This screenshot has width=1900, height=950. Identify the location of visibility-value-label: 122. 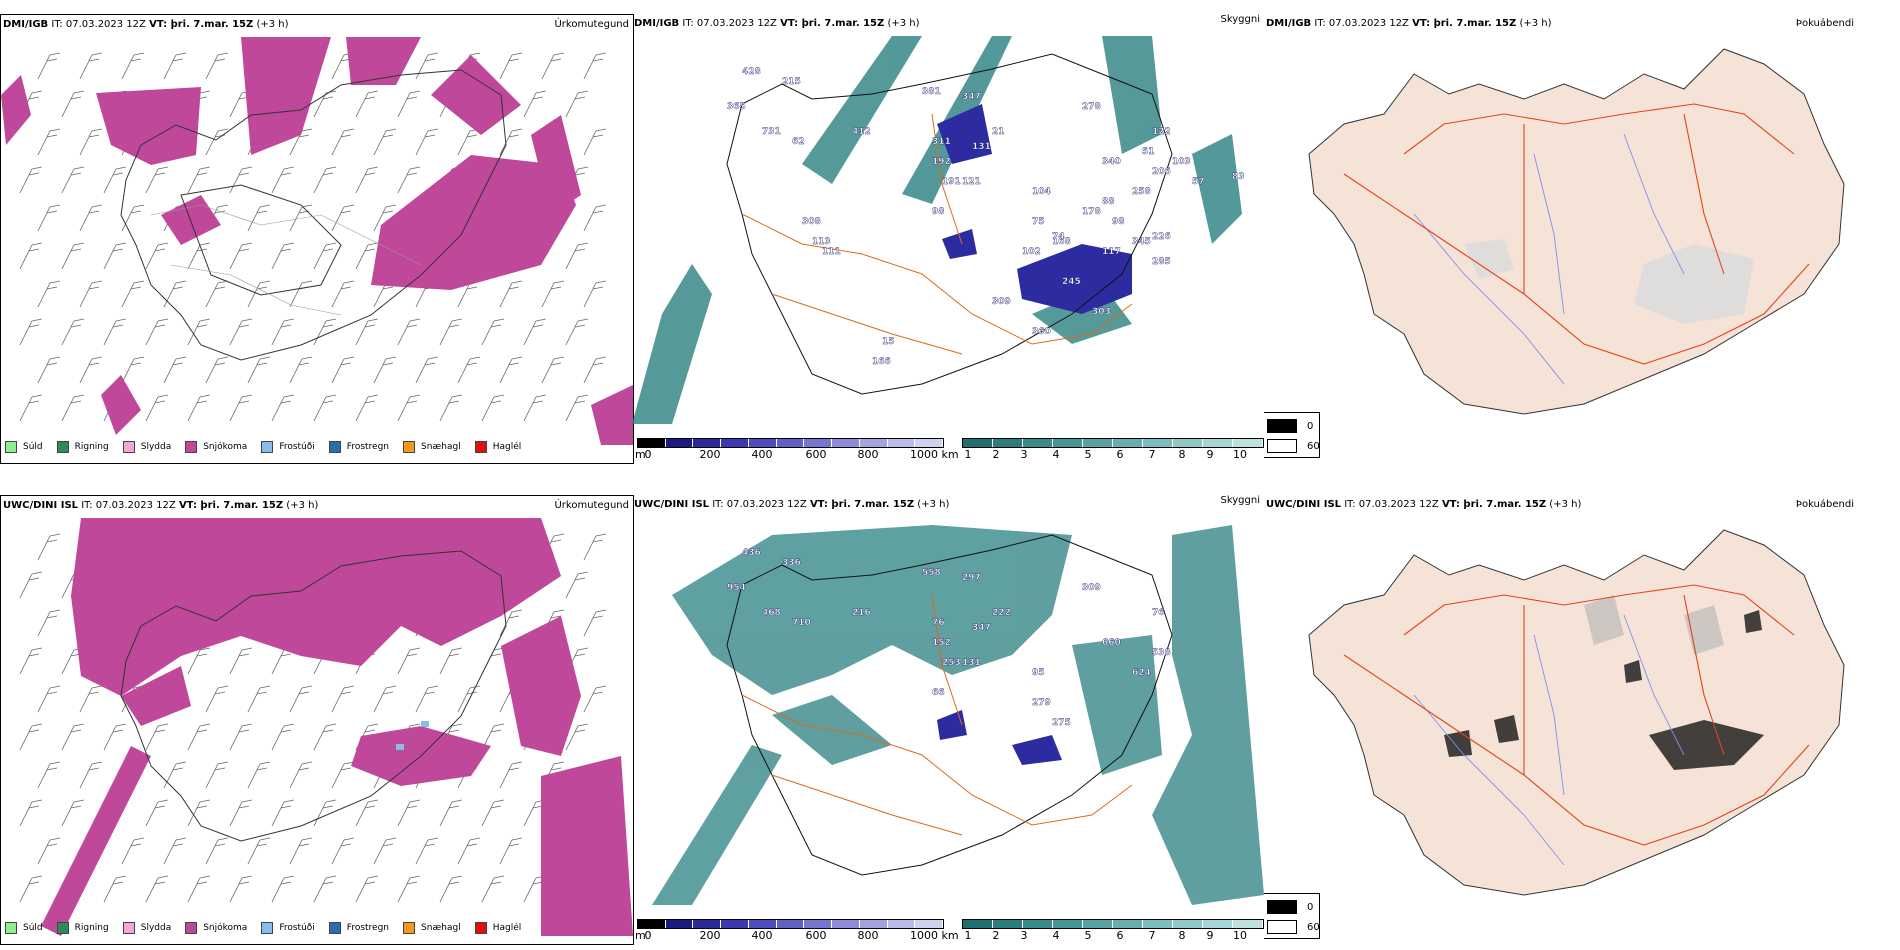
(1161, 132).